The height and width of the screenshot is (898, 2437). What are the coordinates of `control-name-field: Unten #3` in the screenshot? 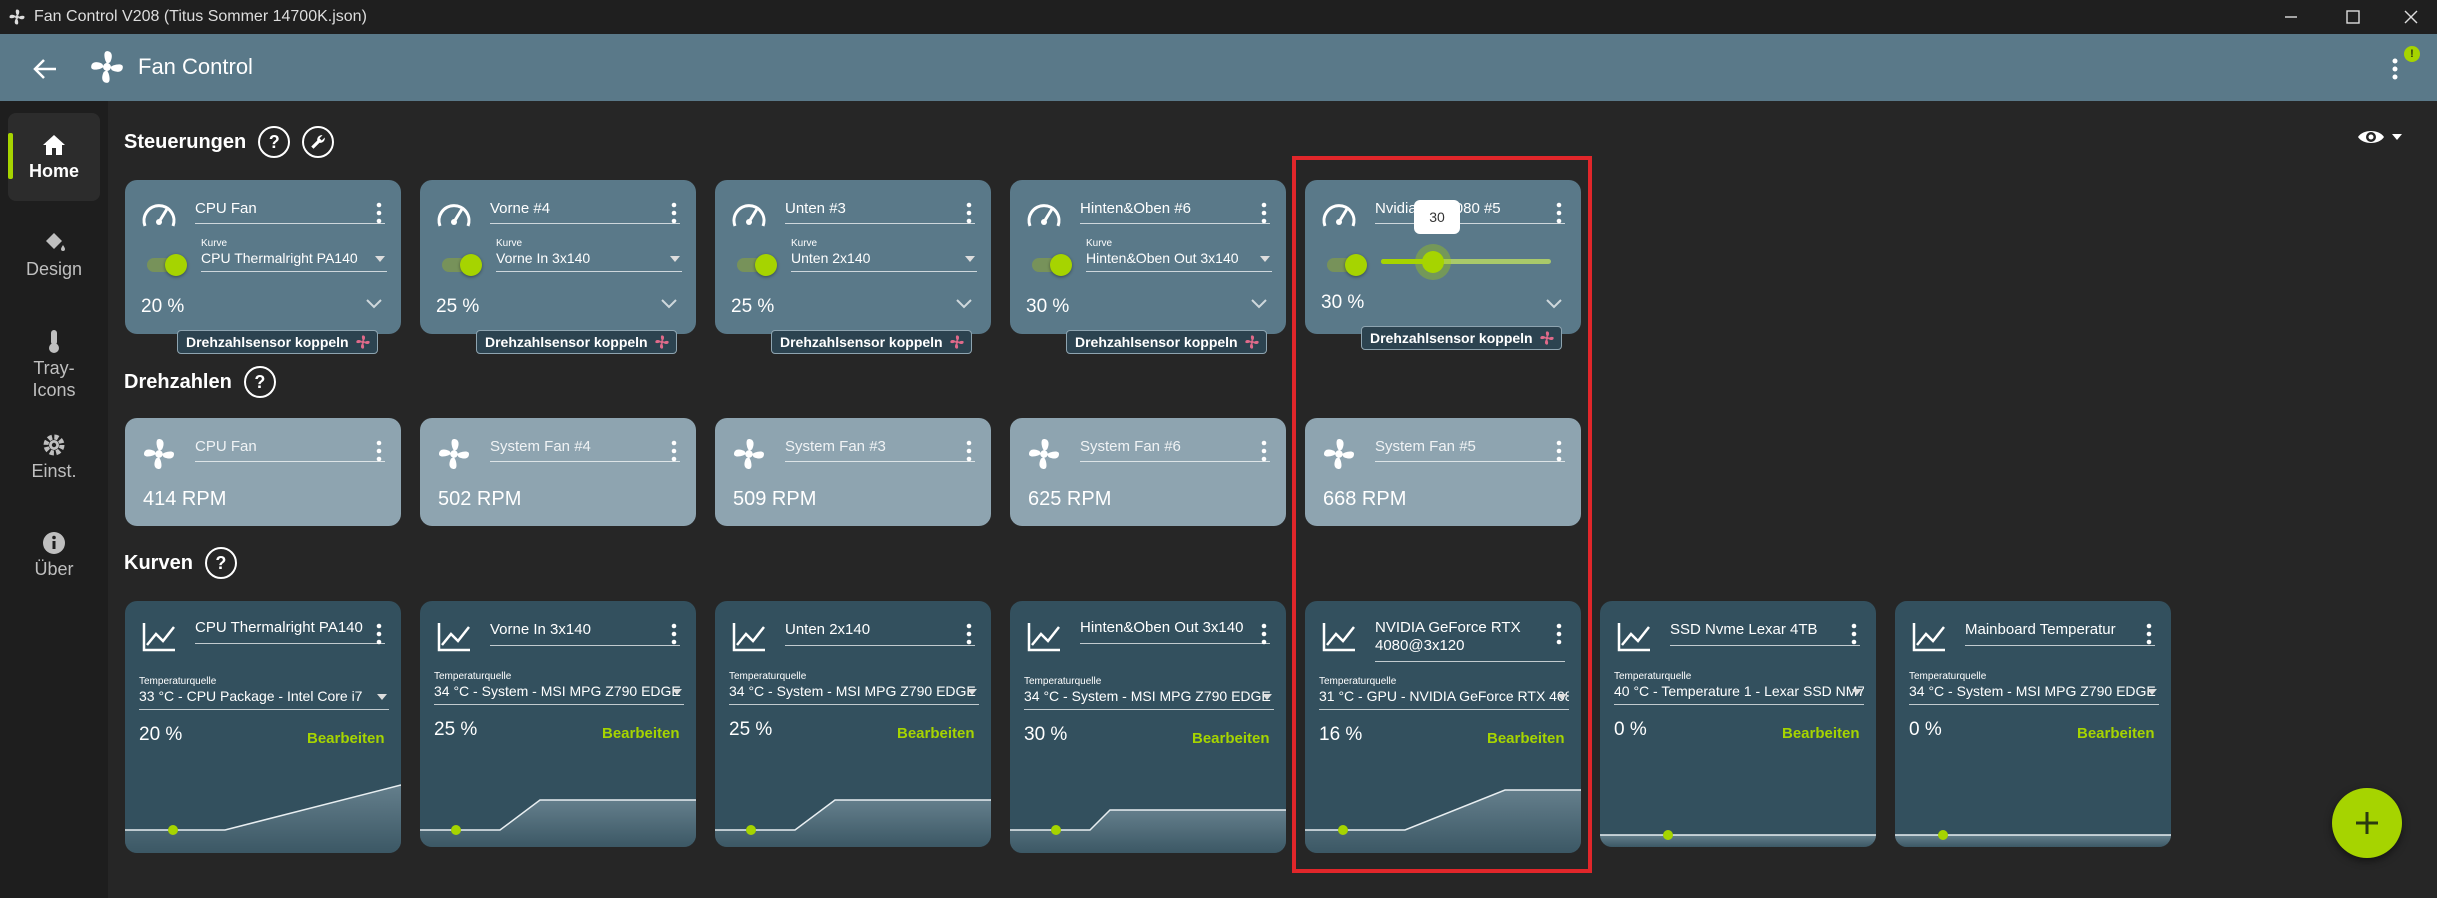 It's located at (880, 212).